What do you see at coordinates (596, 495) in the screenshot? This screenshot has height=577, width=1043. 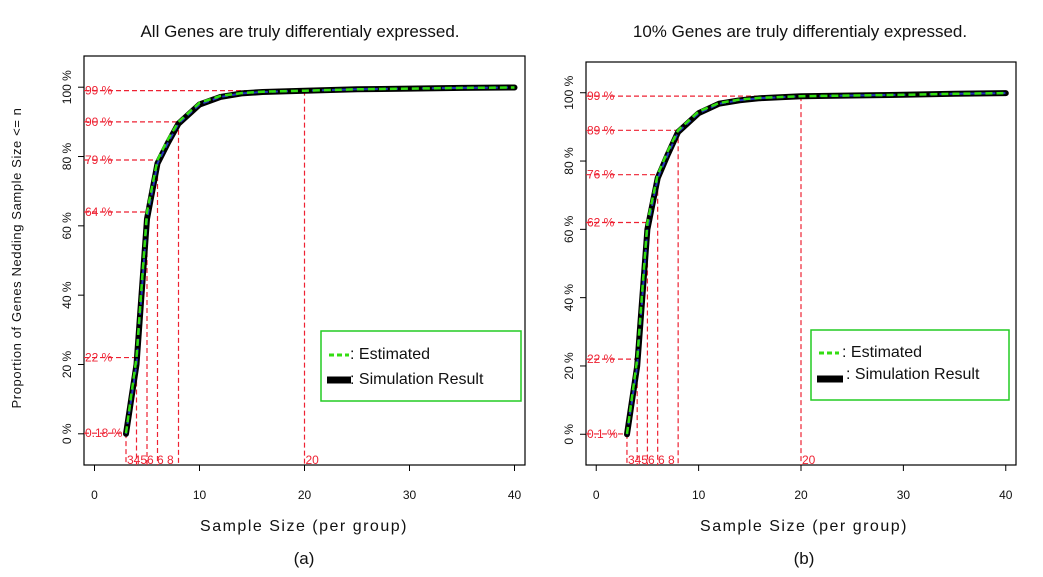 I see `panel-b-x-tick-label: 0` at bounding box center [596, 495].